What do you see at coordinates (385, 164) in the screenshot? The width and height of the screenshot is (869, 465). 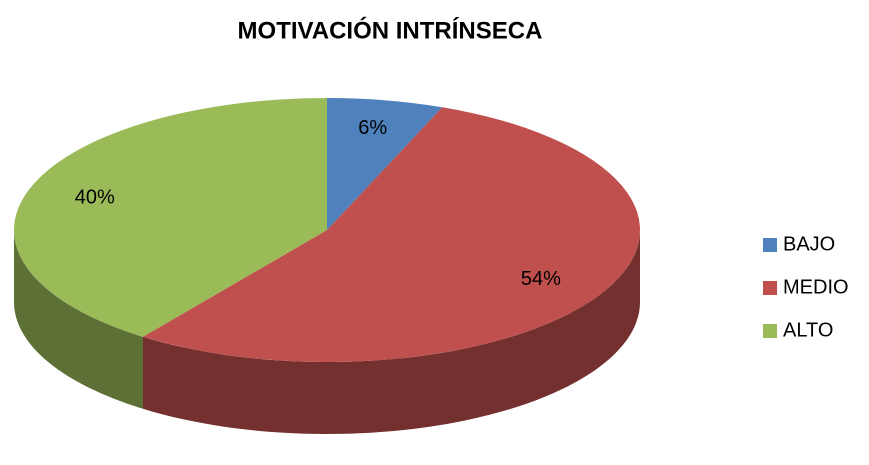 I see `pie-slice` at bounding box center [385, 164].